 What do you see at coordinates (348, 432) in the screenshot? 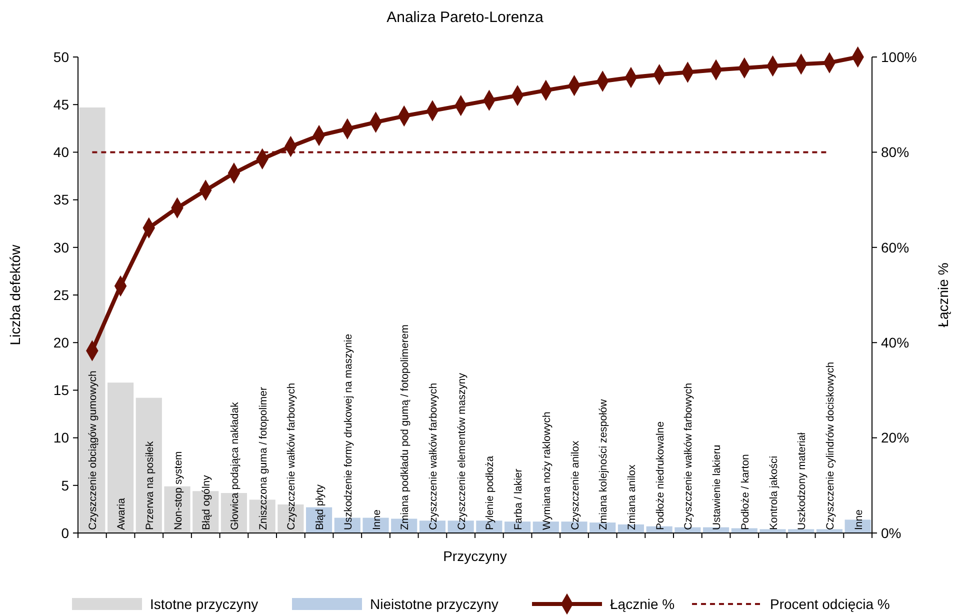
I see `x-tick-label: Uszkodzenie formy drukowej na maszynie` at bounding box center [348, 432].